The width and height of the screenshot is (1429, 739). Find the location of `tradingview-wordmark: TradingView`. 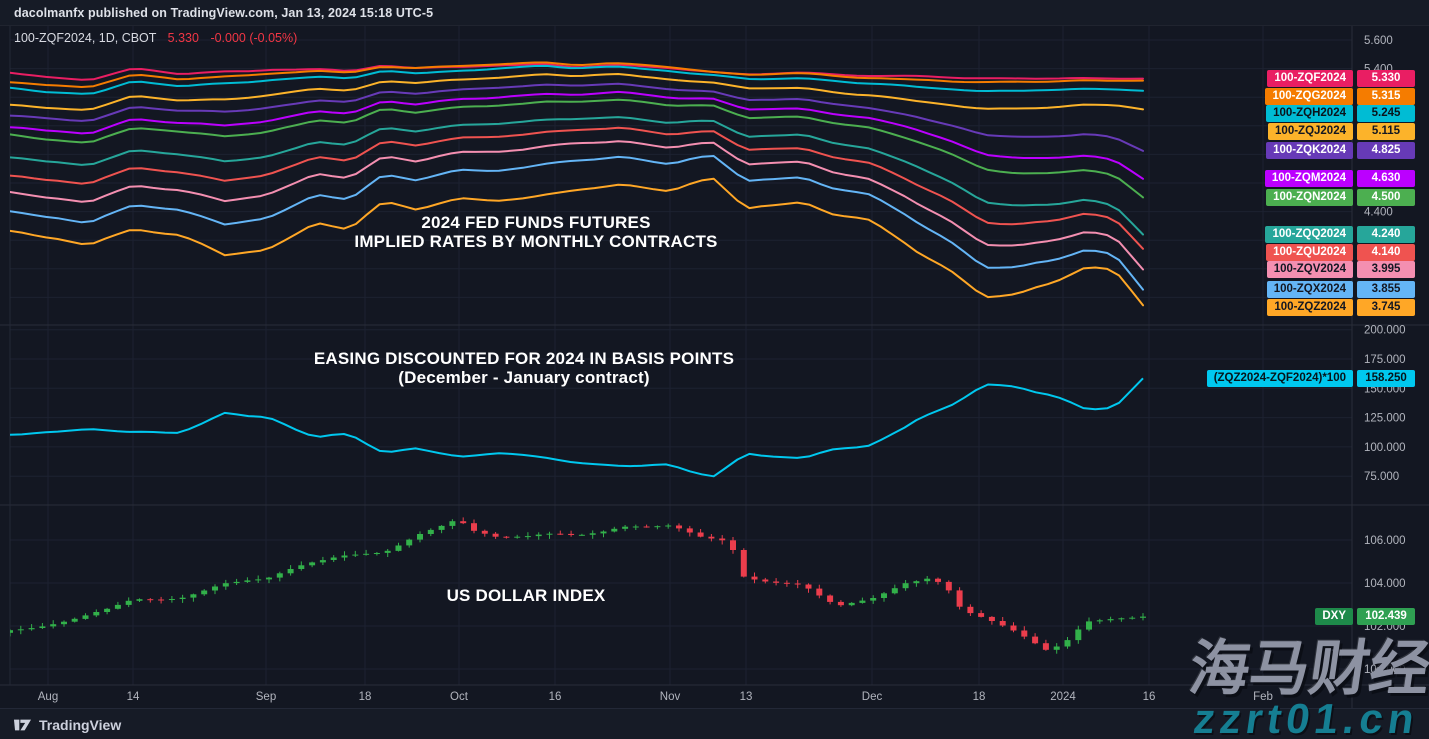

tradingview-wordmark: TradingView is located at coordinates (80, 724).